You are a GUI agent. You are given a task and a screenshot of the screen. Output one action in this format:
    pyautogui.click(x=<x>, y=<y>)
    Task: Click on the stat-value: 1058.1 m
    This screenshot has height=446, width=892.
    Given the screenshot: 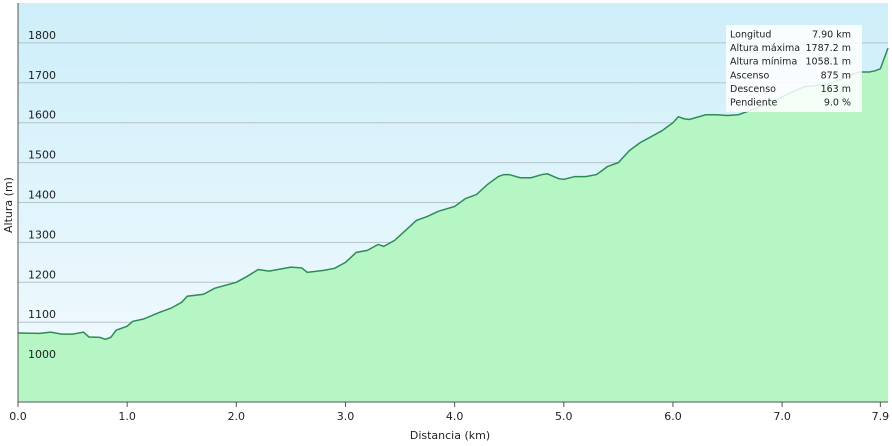 What is the action you would take?
    pyautogui.click(x=828, y=62)
    